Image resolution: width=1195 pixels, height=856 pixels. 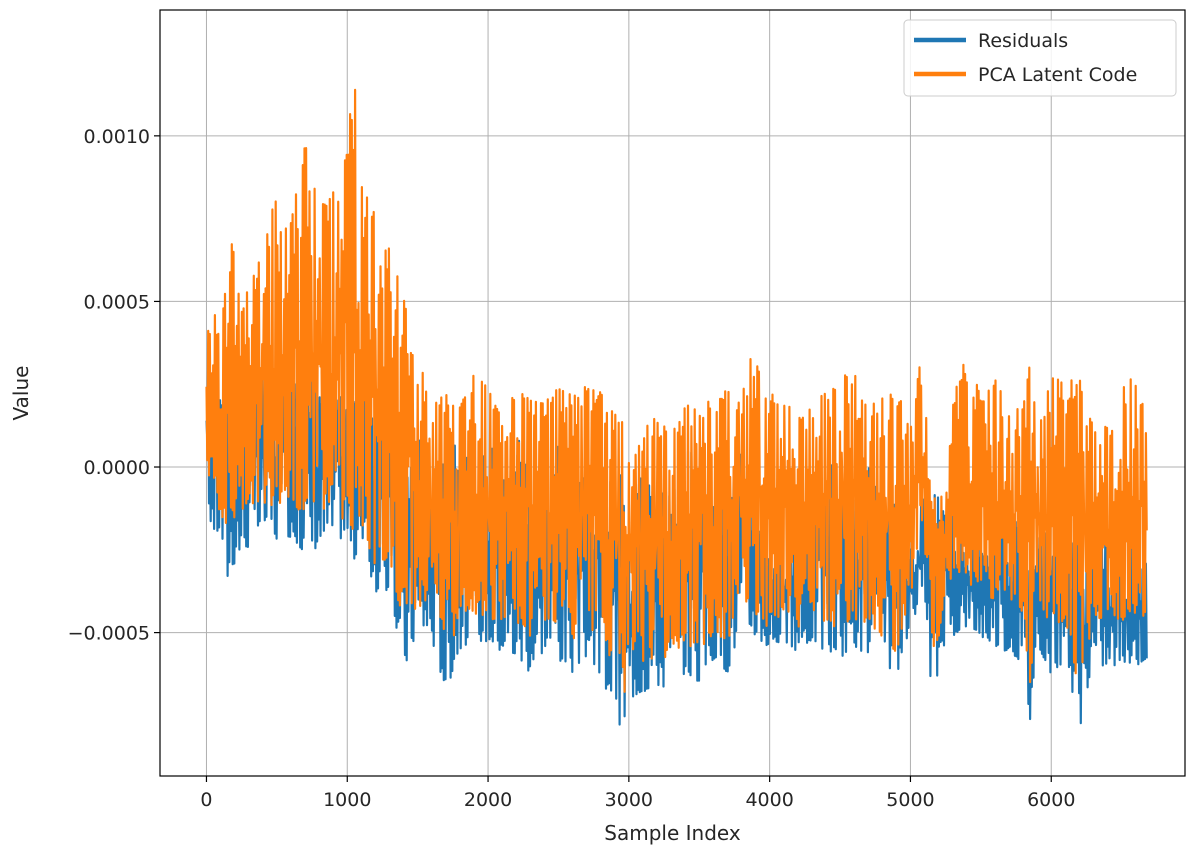 I want to click on x-tick-label: 0, so click(x=206, y=800).